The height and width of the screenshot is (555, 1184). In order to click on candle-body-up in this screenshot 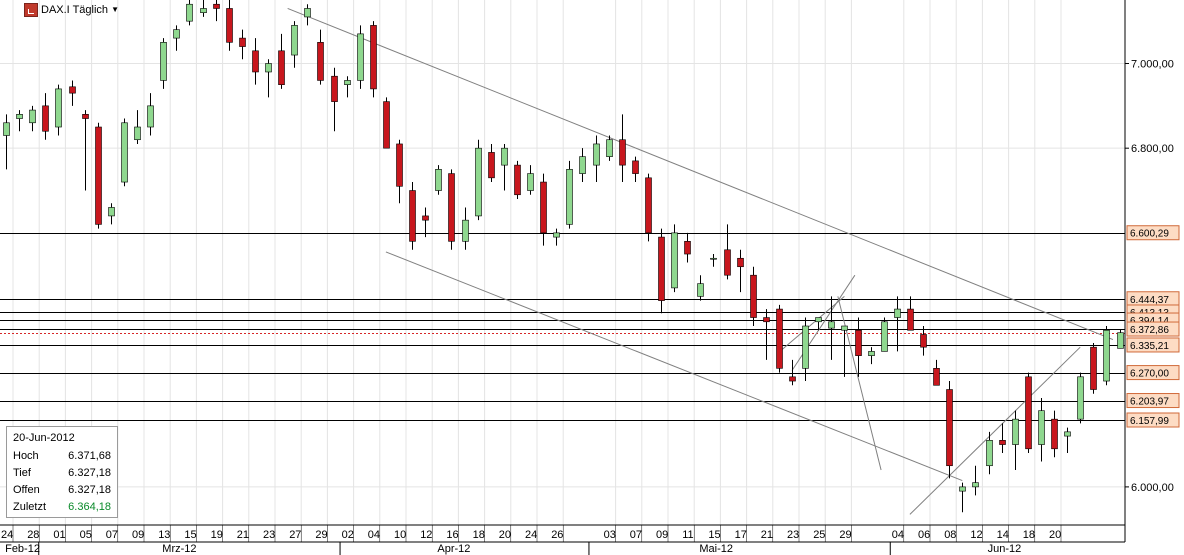, I will do `click(818, 320)`.